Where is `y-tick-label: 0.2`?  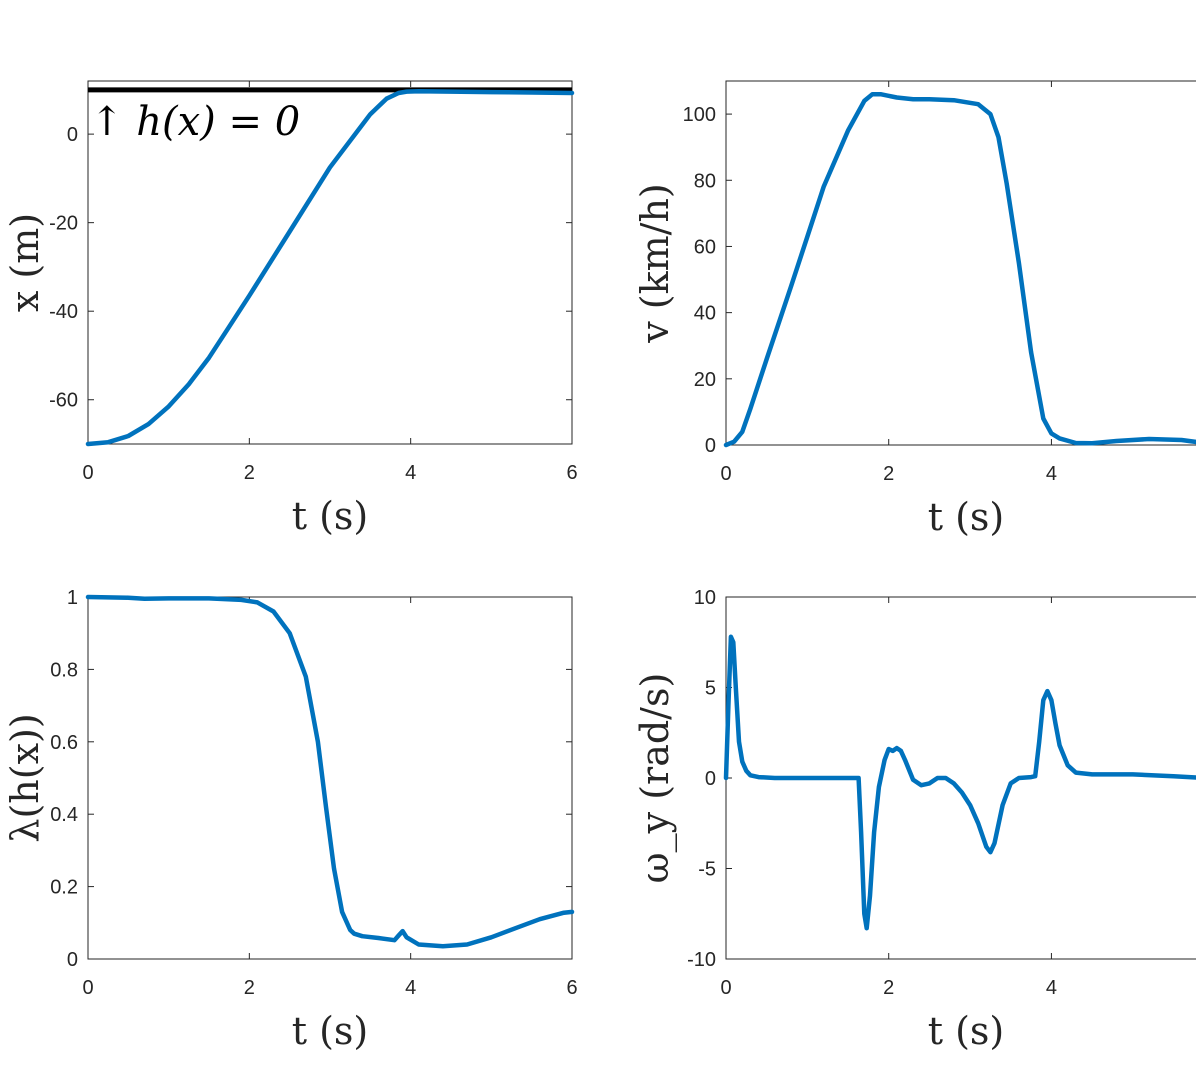 y-tick-label: 0.2 is located at coordinates (64, 888).